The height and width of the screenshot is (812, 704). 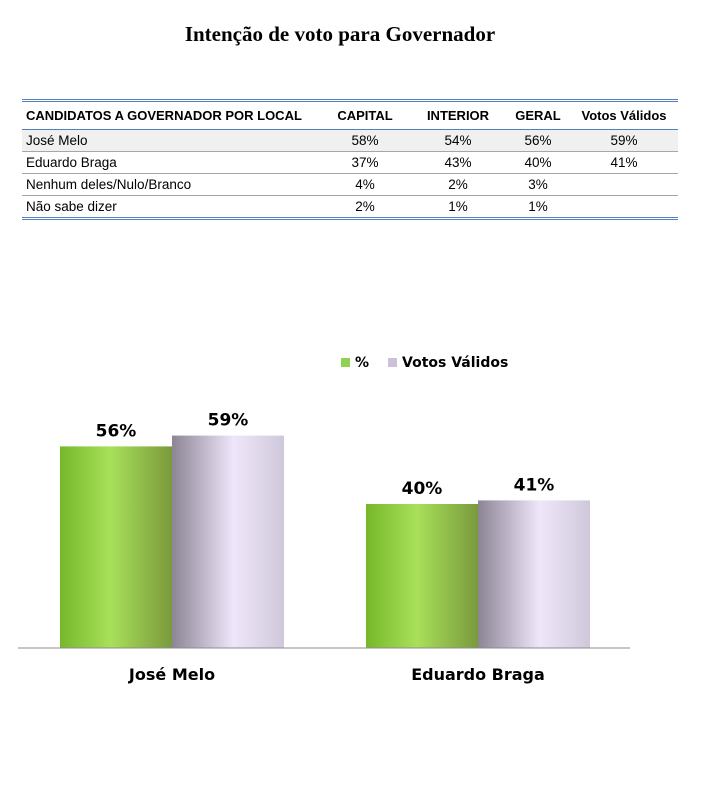 I want to click on value-cell: 4%, so click(x=365, y=184).